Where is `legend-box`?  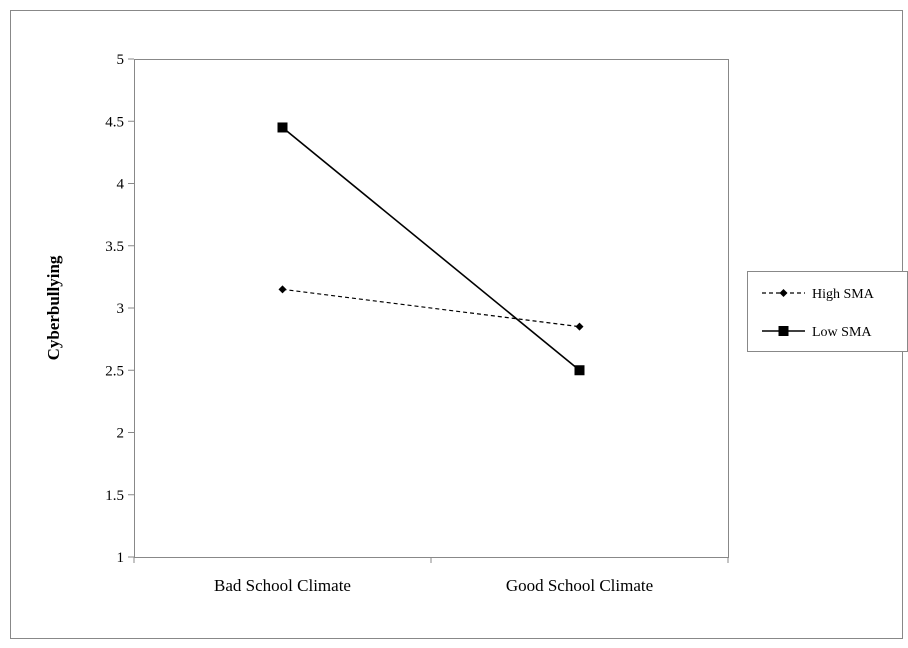 legend-box is located at coordinates (827, 311).